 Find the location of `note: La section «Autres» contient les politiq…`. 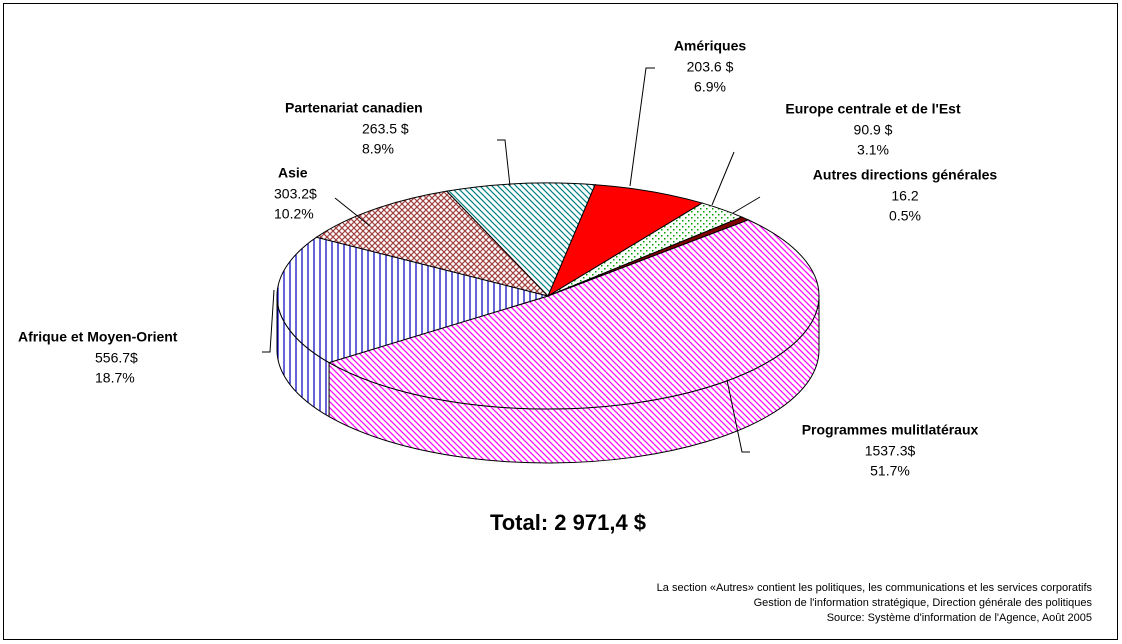

note: La section «Autres» contient les politiq… is located at coordinates (875, 588).